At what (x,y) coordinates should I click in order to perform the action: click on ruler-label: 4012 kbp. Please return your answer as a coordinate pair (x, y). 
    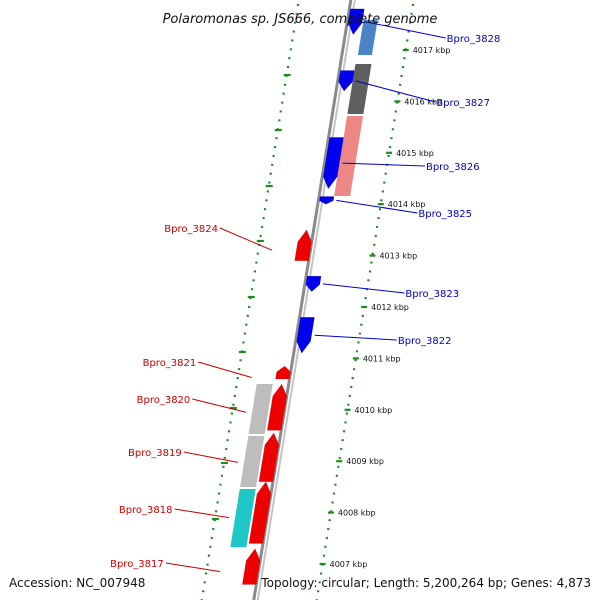
    Looking at the image, I should click on (390, 307).